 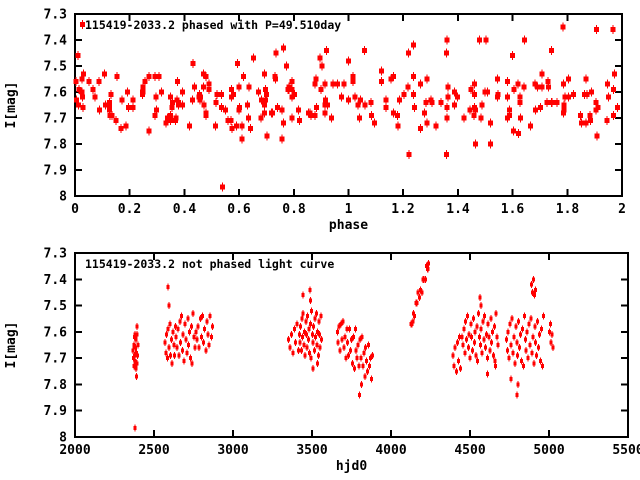 I want to click on x-tick-label: 1.4, so click(x=458, y=209).